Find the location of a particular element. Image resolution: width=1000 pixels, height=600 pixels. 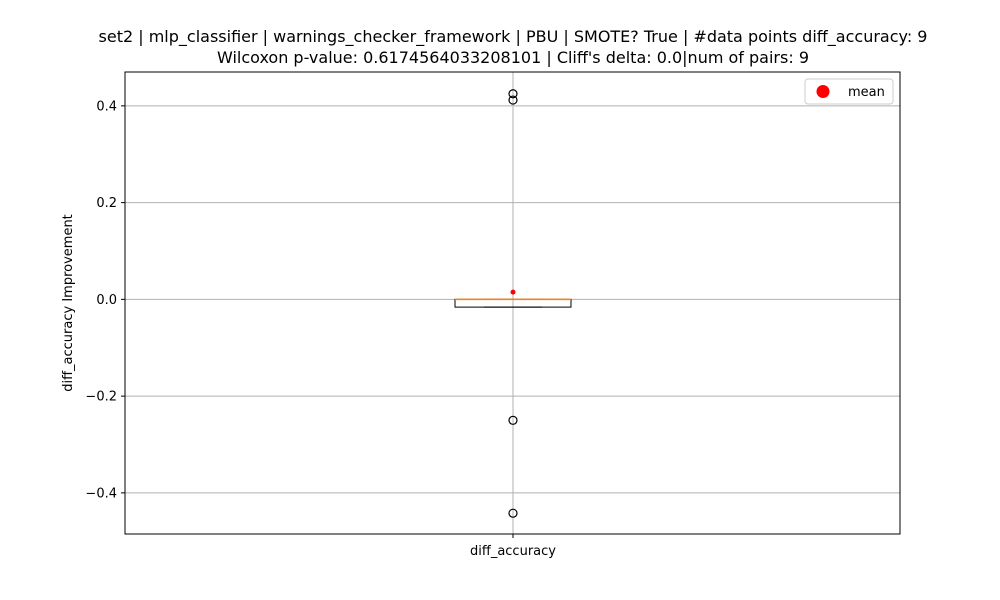

y-tick-label: −0.4 is located at coordinates (101, 493).